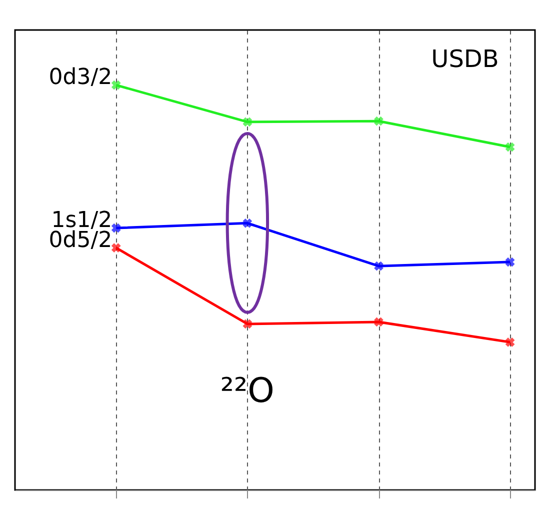 This screenshot has height=519, width=551. I want to click on text: USDB, so click(465, 59).